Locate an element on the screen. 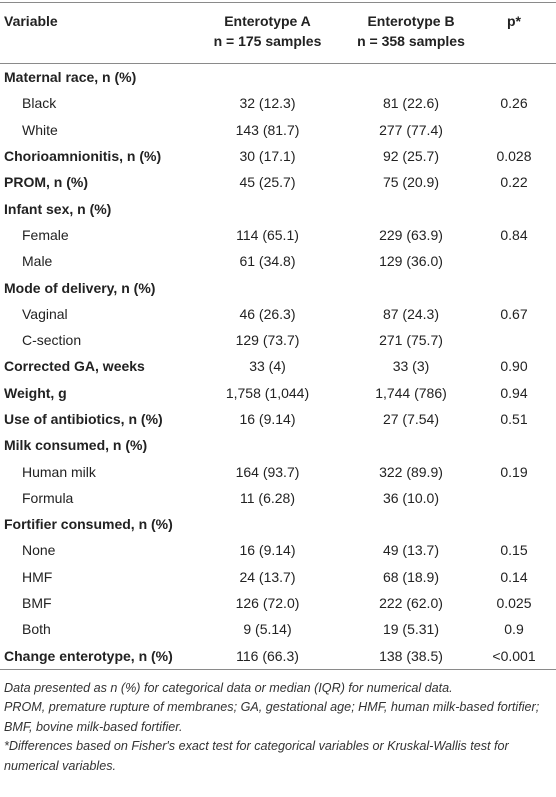 The image size is (556, 797). cell: 222 (62.0) is located at coordinates (411, 603).